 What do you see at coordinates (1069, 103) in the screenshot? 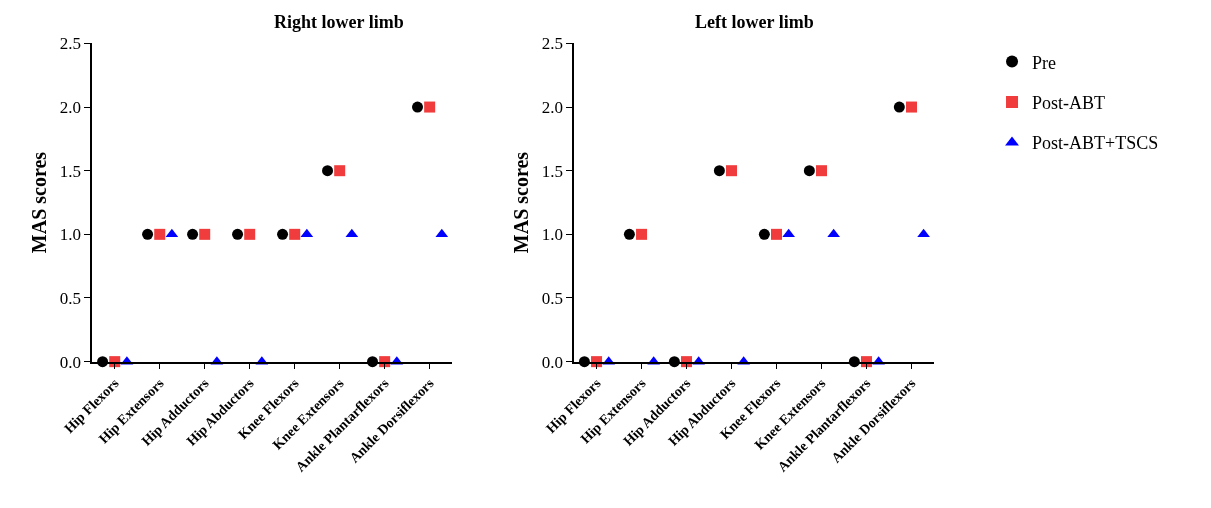
I see `legend-label: Post-ABT` at bounding box center [1069, 103].